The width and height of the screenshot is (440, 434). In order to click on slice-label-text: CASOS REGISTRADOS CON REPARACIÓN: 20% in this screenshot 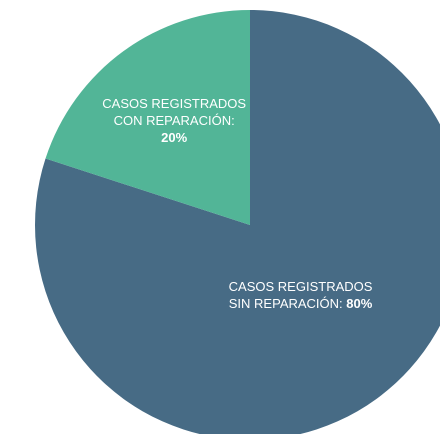, I will do `click(174, 120)`.